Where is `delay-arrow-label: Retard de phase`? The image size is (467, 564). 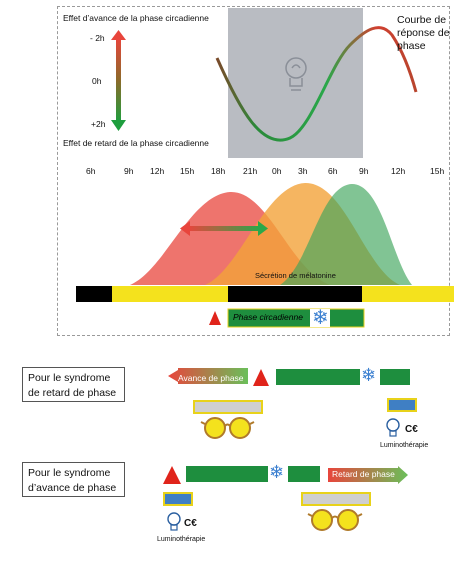 delay-arrow-label: Retard de phase is located at coordinates (363, 474).